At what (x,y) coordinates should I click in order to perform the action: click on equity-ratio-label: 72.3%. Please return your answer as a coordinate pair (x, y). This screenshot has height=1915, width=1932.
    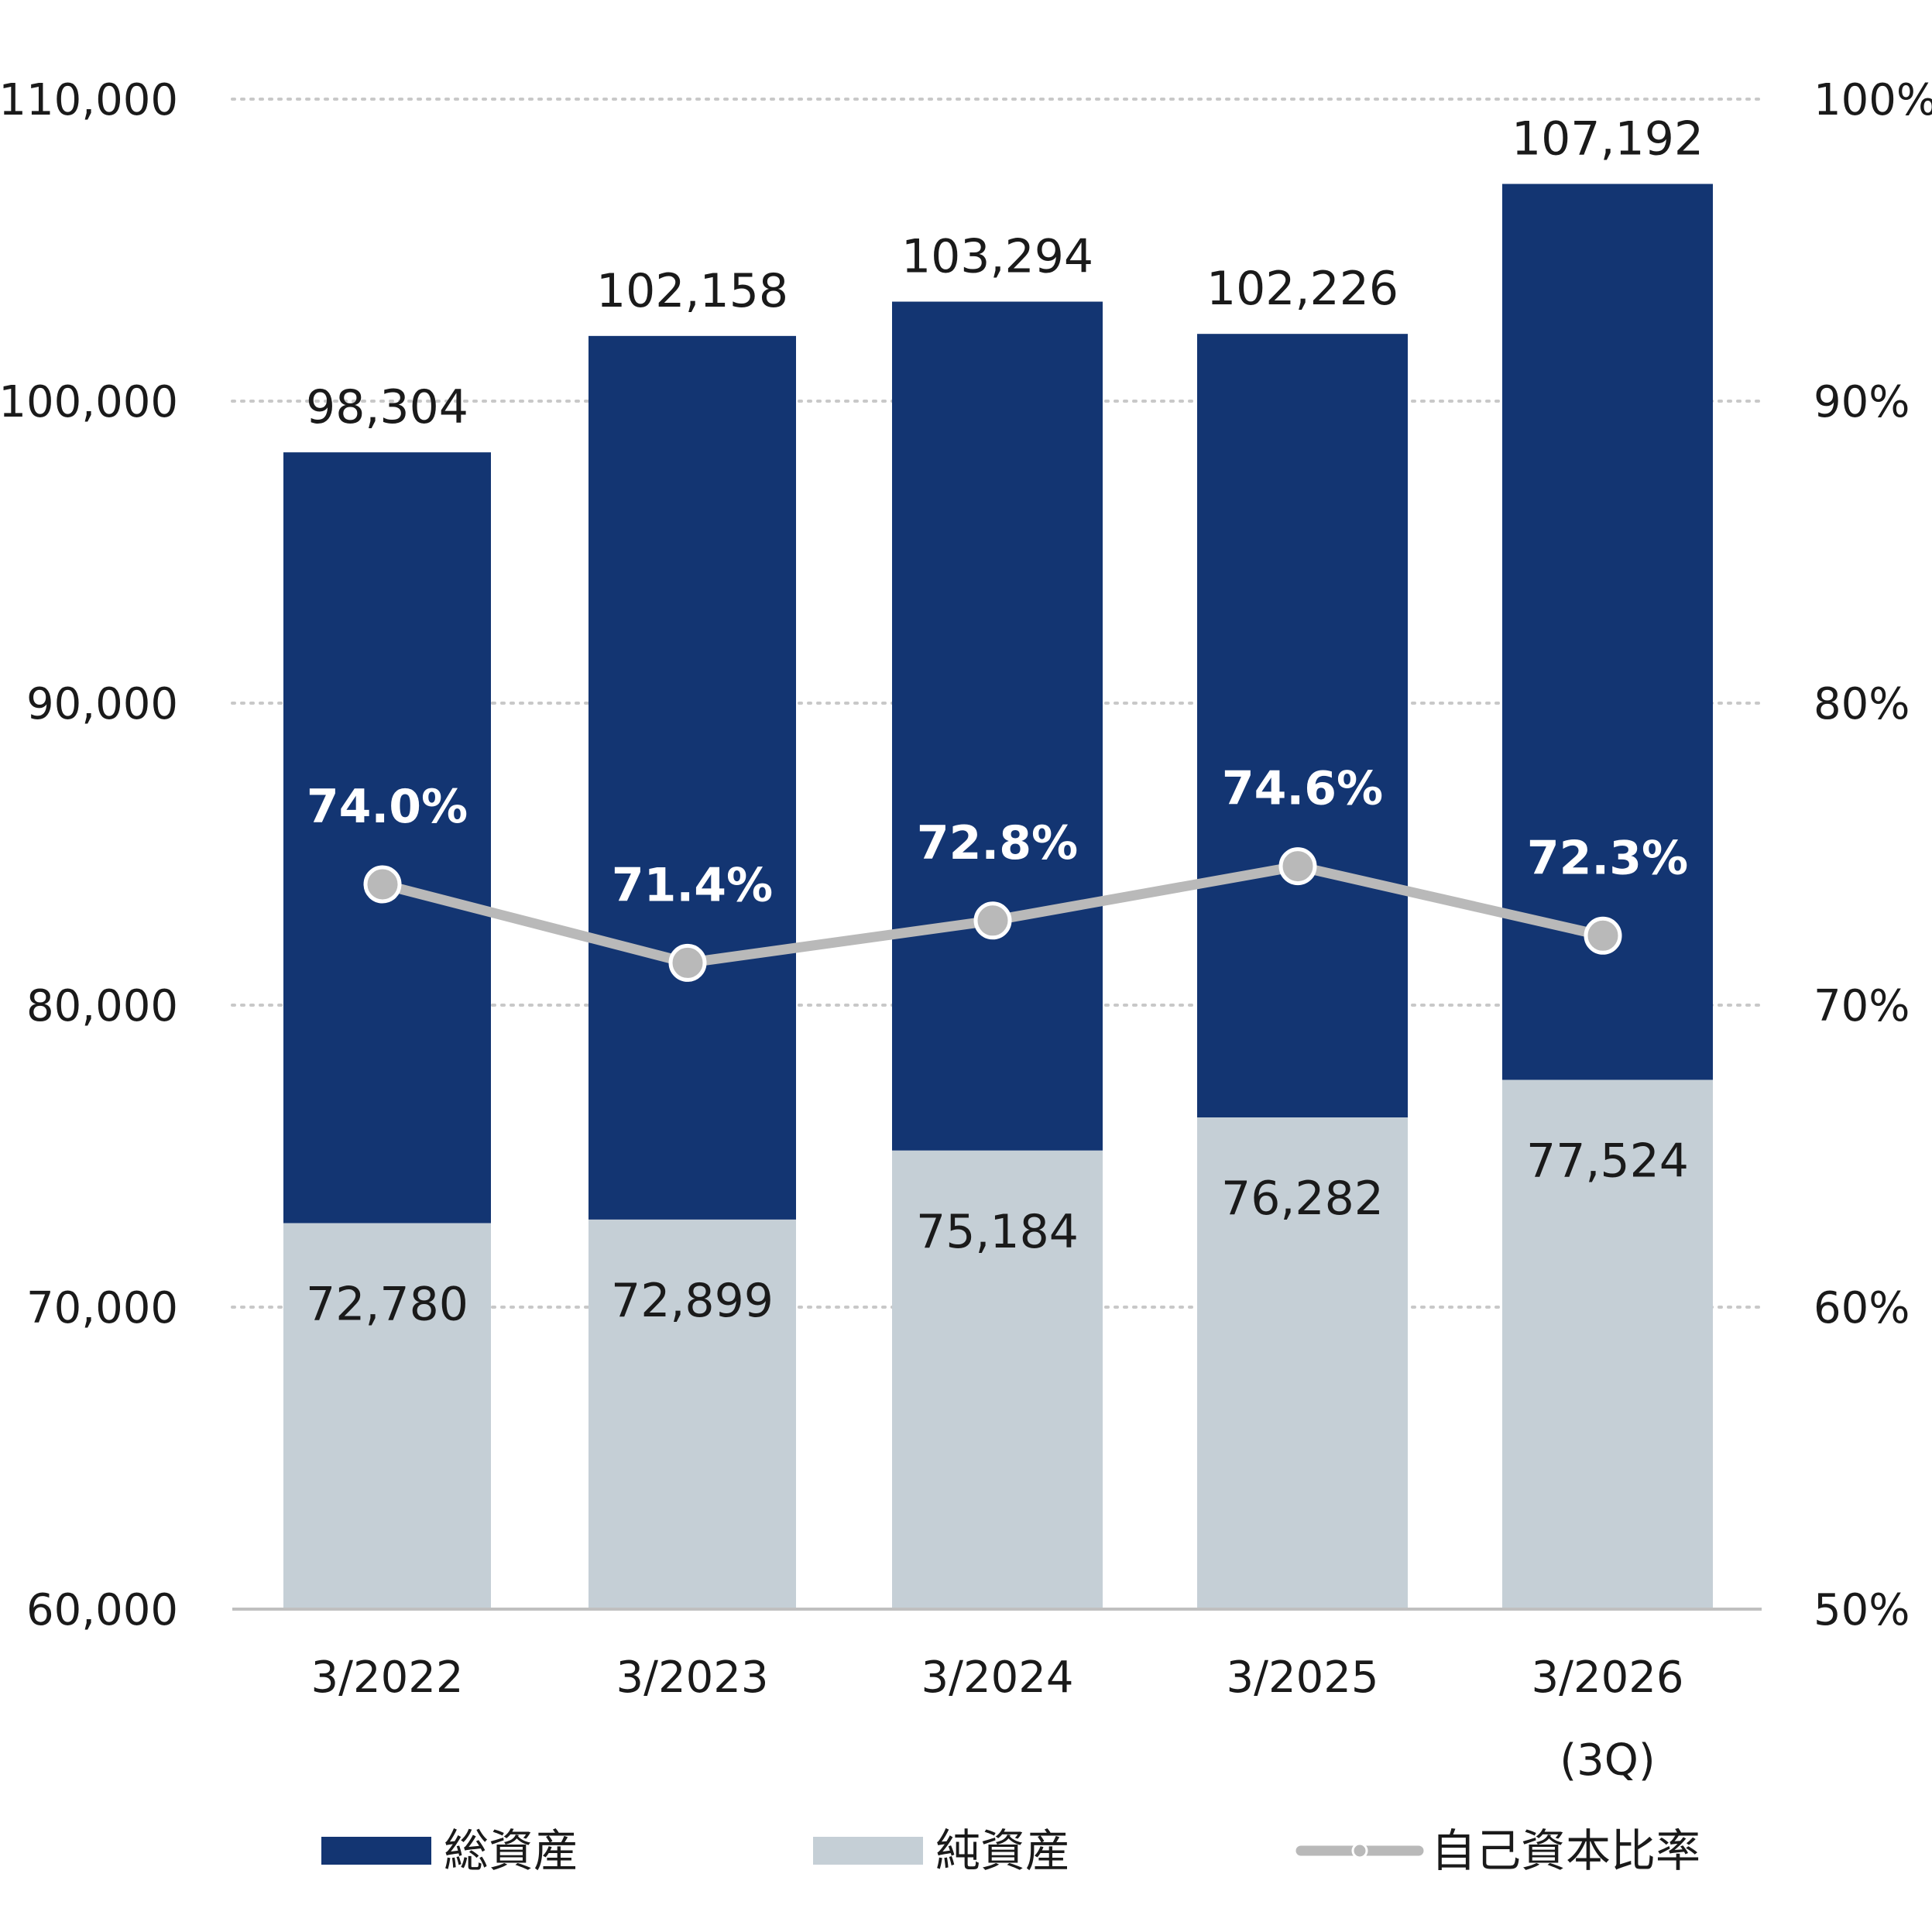
    Looking at the image, I should click on (1607, 858).